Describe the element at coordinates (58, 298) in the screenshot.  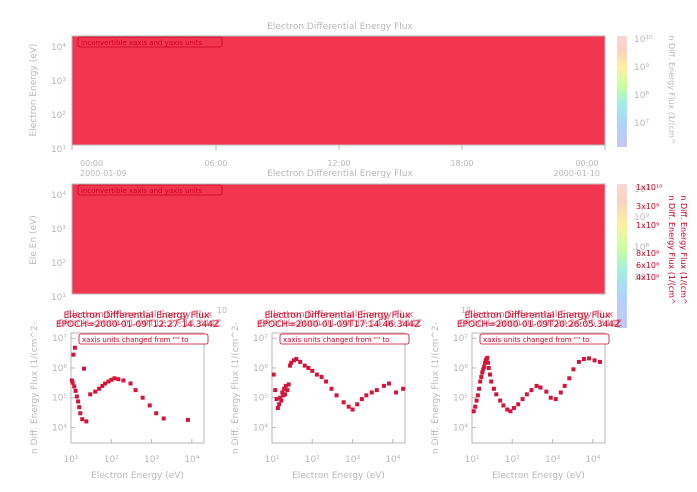
I see `middle-ytick: 10¹` at that location.